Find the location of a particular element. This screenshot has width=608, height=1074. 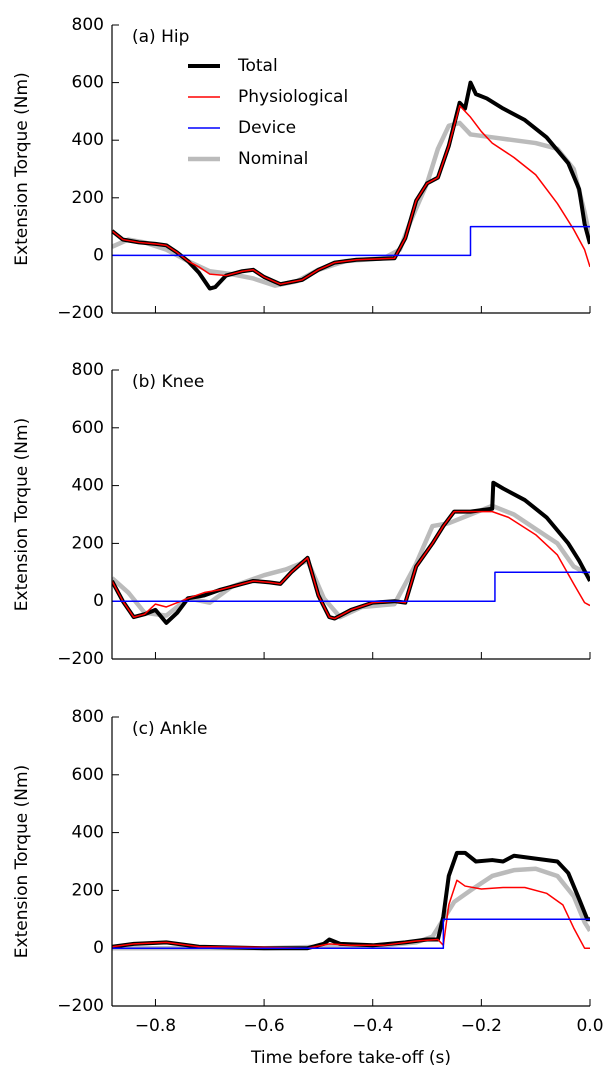

legend-label: Device is located at coordinates (267, 128).